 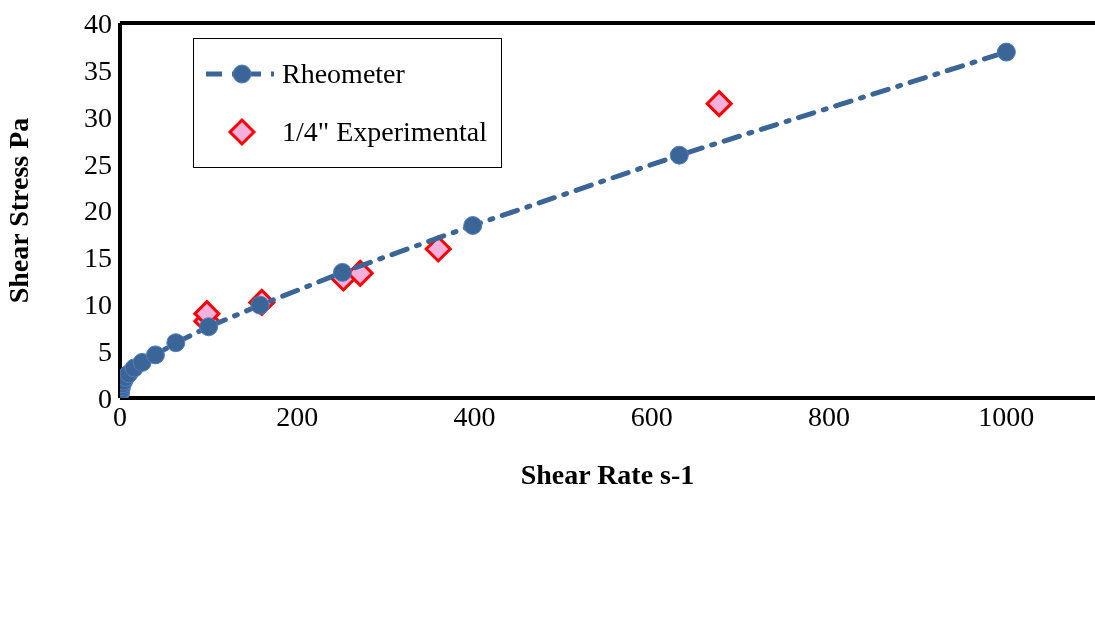 What do you see at coordinates (1006, 416) in the screenshot?
I see `x-tick-label: 1000` at bounding box center [1006, 416].